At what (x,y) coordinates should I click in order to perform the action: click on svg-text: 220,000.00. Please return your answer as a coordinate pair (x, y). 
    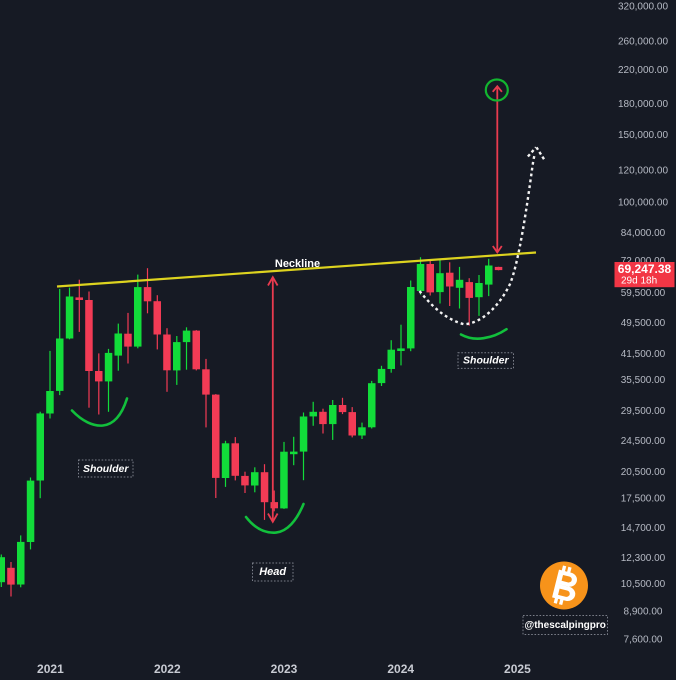
    Looking at the image, I should click on (643, 70).